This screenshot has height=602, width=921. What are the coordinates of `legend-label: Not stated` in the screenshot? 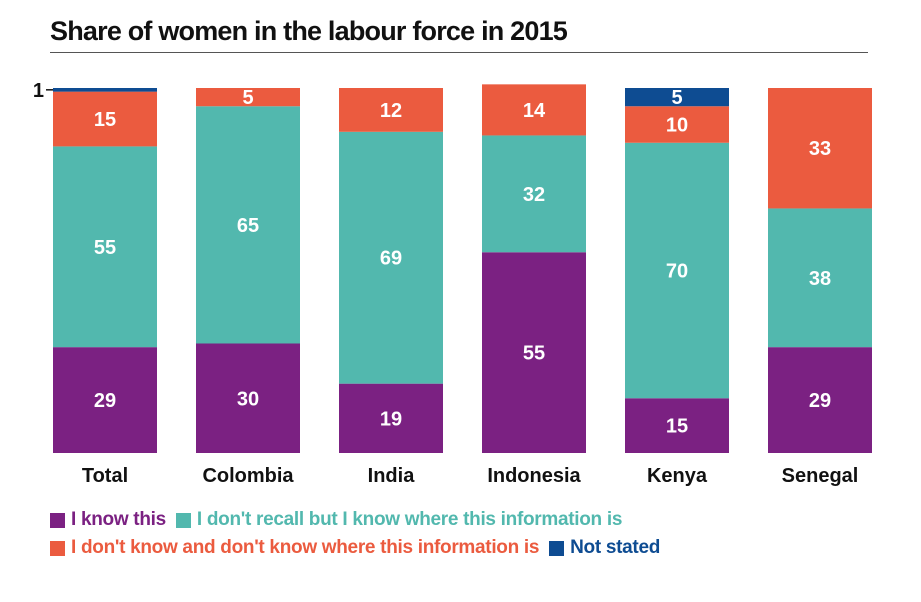 It's located at (615, 547).